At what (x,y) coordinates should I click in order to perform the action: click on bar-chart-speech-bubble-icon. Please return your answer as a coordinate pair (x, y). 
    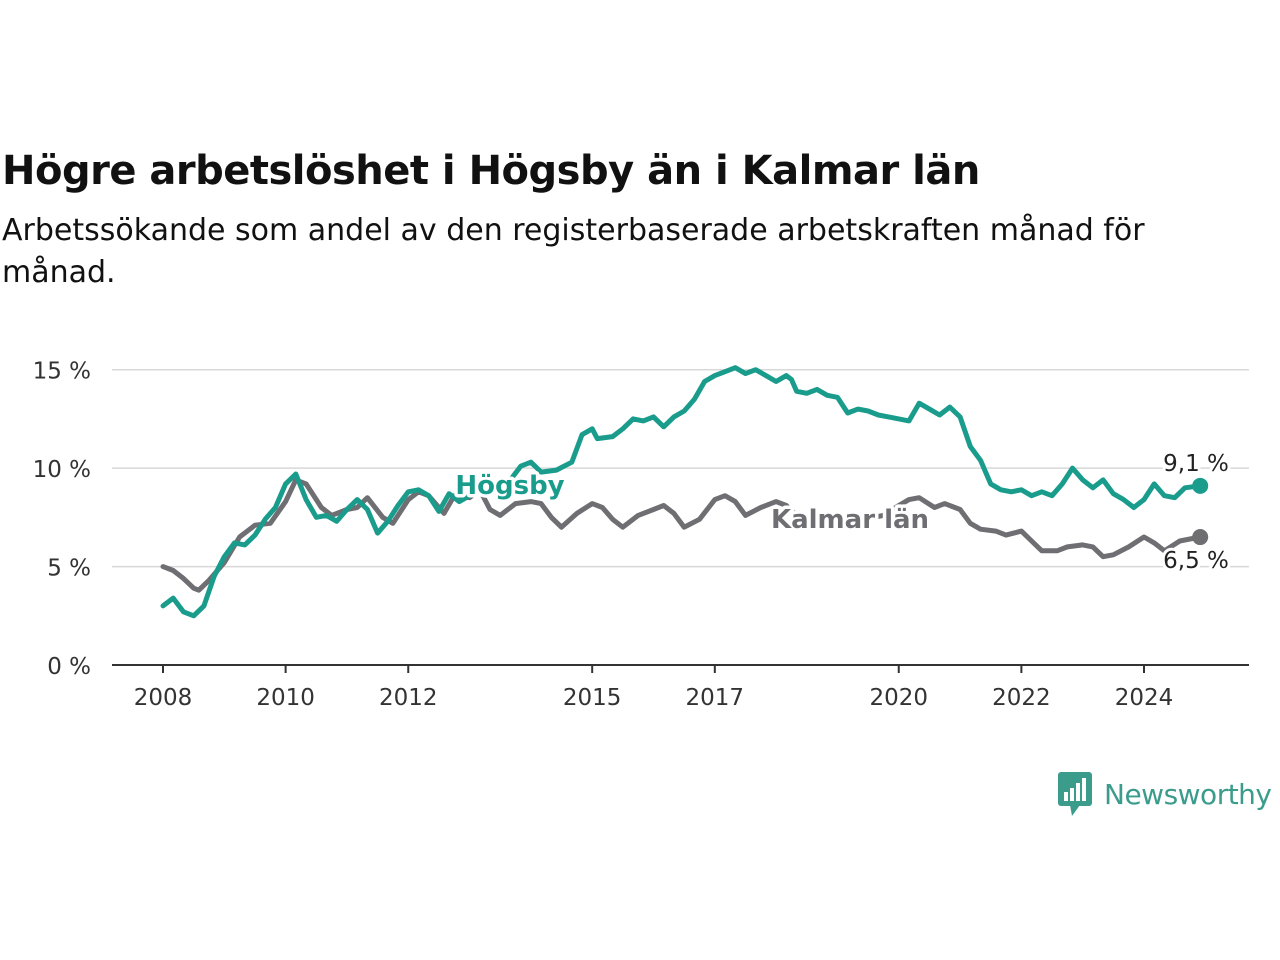
    Looking at the image, I should click on (1075, 794).